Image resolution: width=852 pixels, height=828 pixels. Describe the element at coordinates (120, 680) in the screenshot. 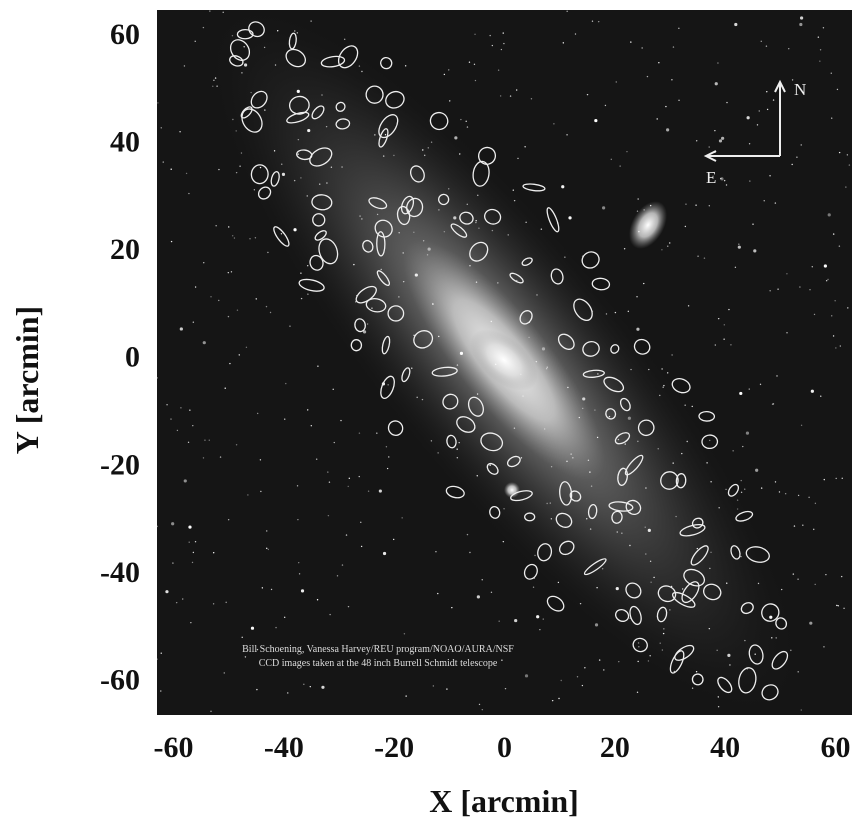

I see `y-tick-label: -60` at that location.